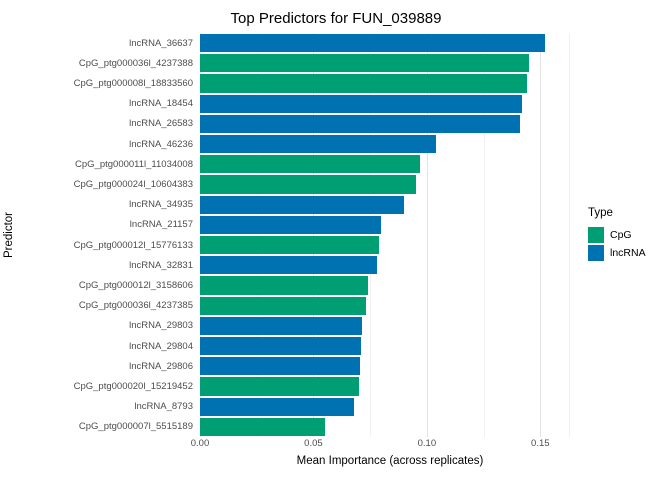  Describe the element at coordinates (540, 443) in the screenshot. I see `x-tick-label: 0.15` at that location.